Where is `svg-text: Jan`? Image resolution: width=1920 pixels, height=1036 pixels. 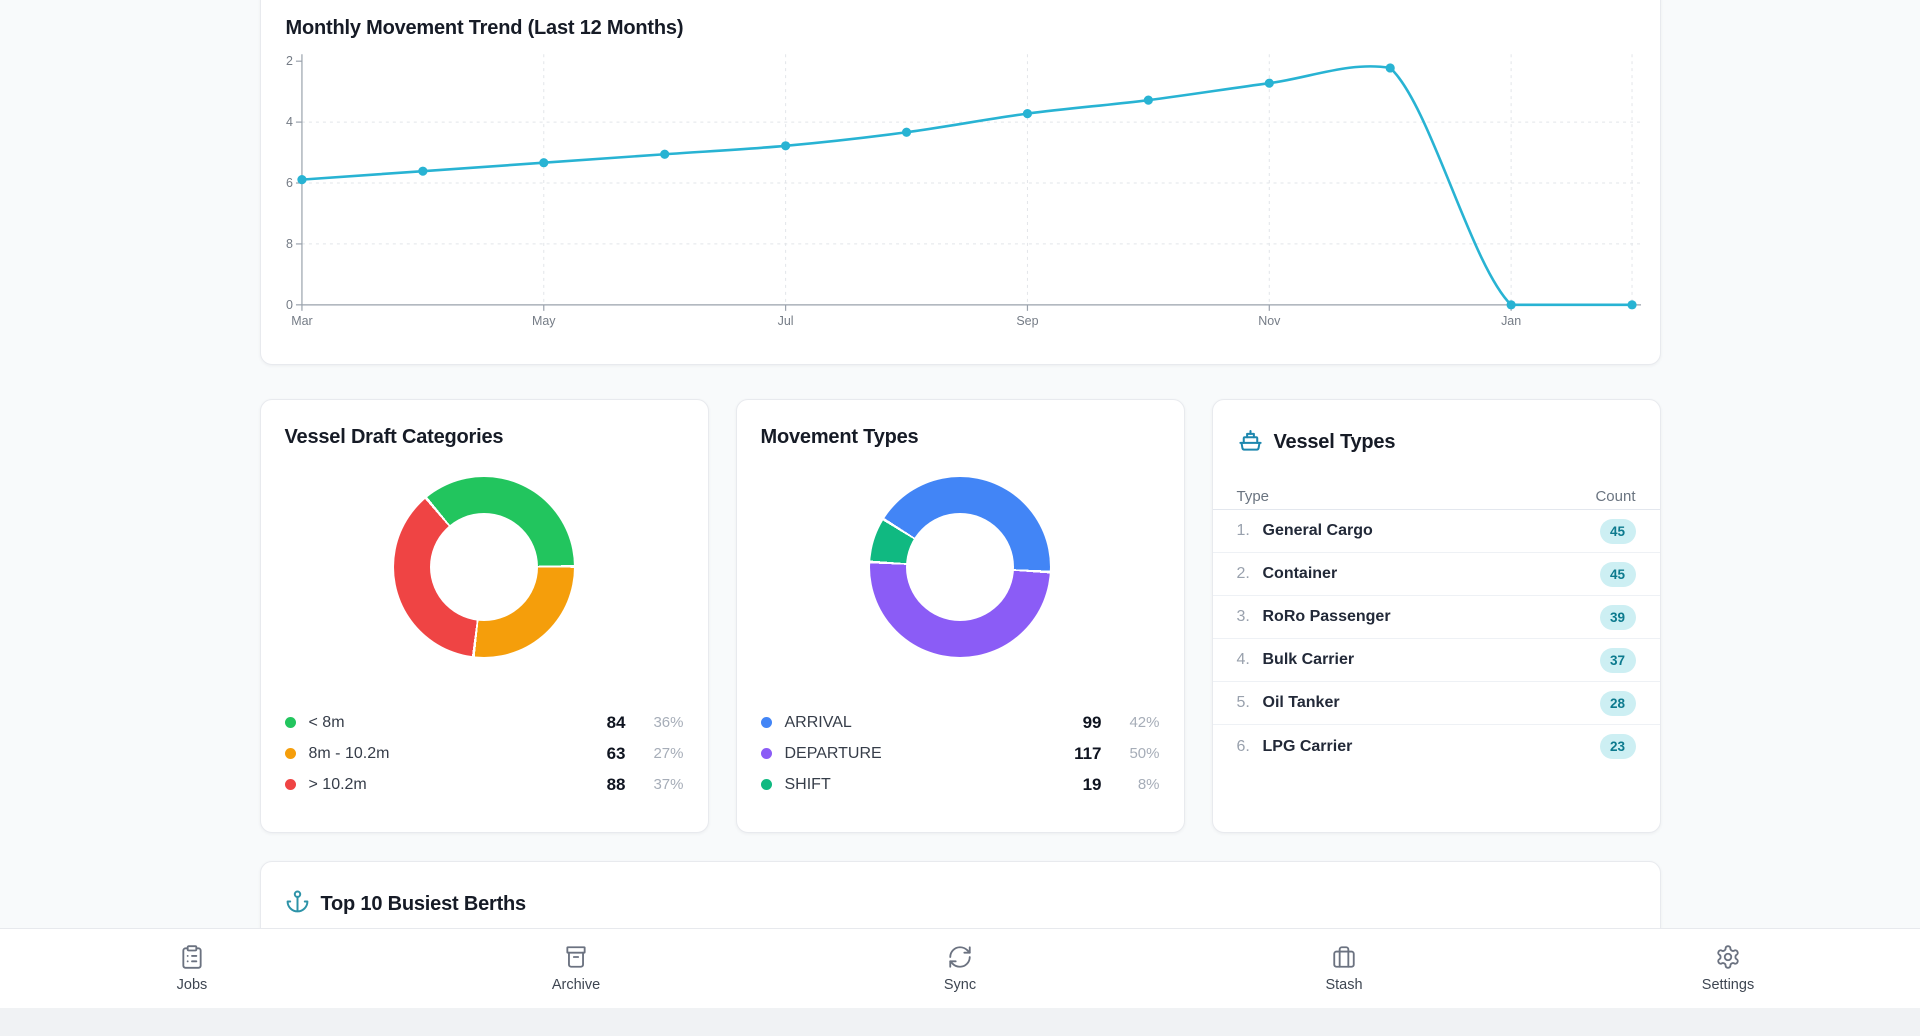
svg-text: Jan is located at coordinates (1511, 321).